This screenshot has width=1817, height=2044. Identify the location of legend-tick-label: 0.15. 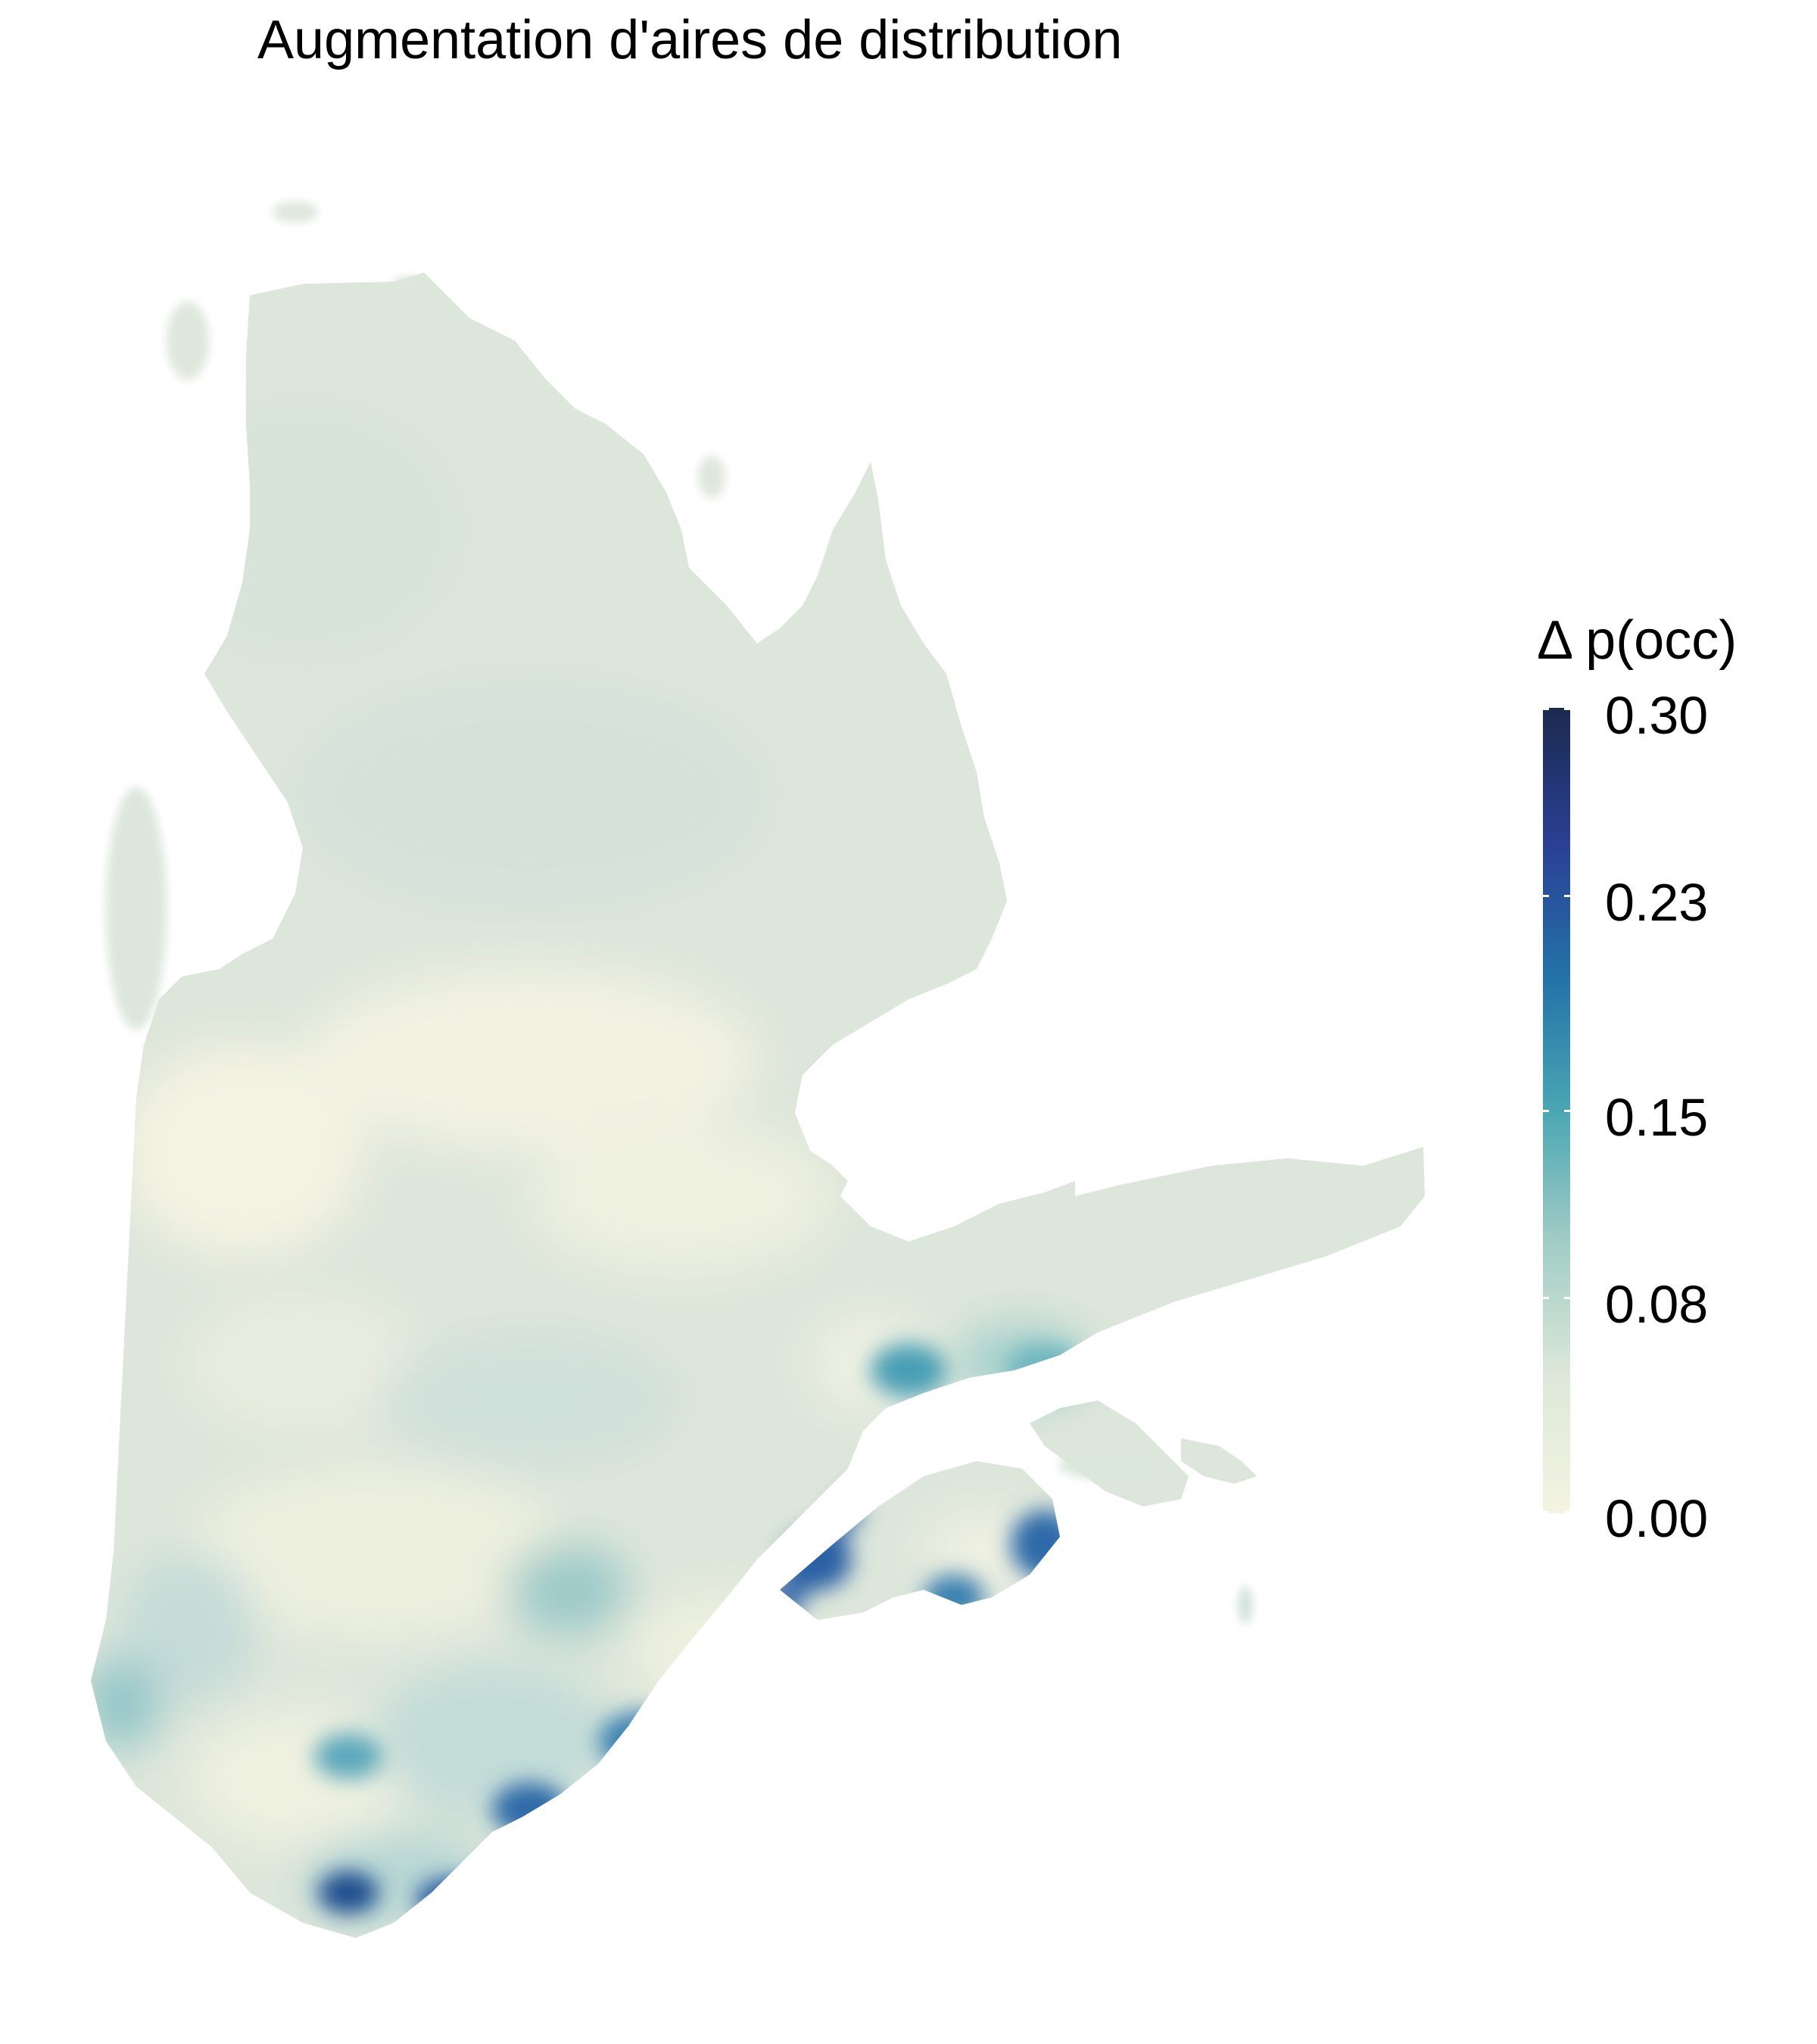
(1657, 1117).